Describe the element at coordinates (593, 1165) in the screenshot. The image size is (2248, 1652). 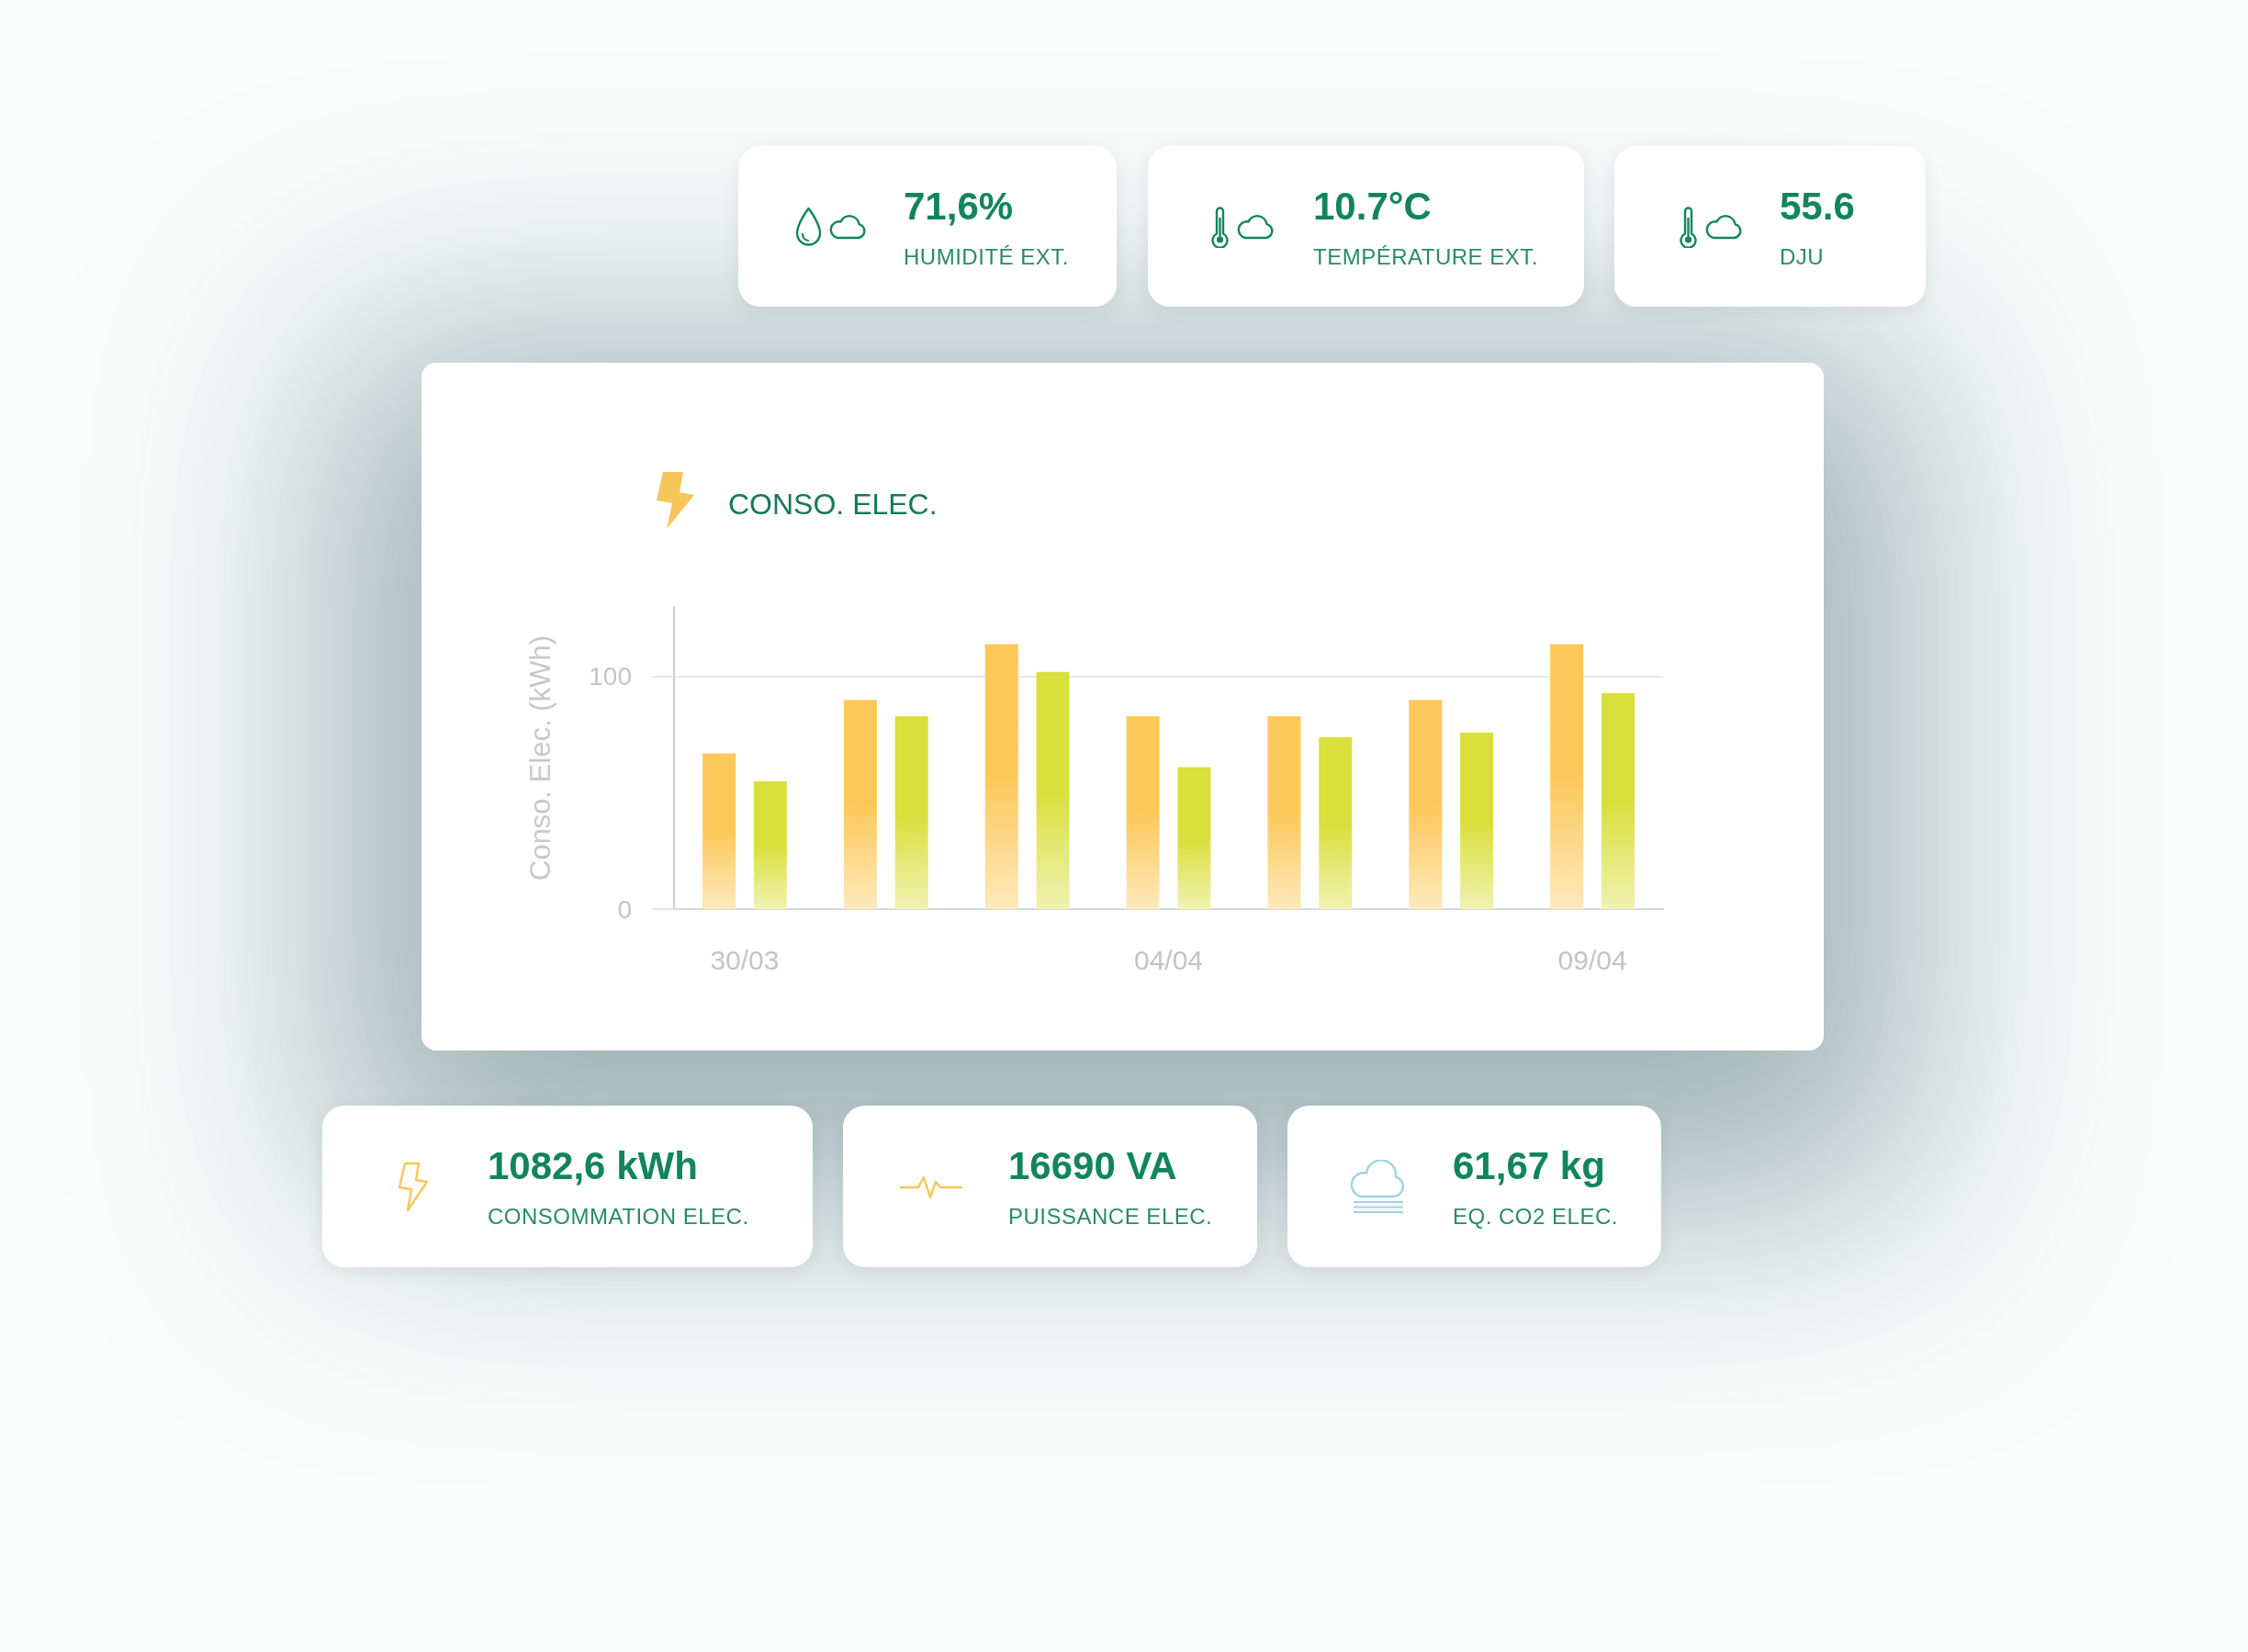
I see `text: 1082,6 kWh` at that location.